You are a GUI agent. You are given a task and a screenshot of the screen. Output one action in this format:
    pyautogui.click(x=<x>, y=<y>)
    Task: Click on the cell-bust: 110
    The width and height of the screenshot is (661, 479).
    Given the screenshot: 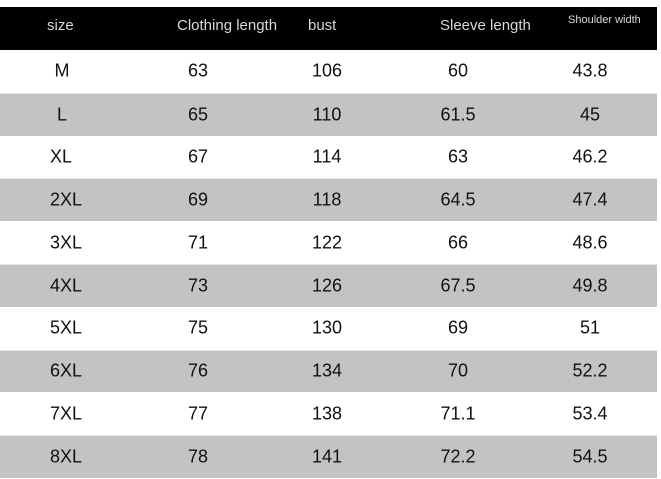 What is the action you would take?
    pyautogui.click(x=327, y=114)
    